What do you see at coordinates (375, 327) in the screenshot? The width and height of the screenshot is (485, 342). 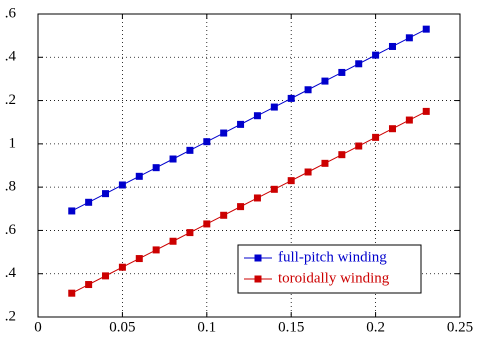 I see `x-tick-label: 0.2` at bounding box center [375, 327].